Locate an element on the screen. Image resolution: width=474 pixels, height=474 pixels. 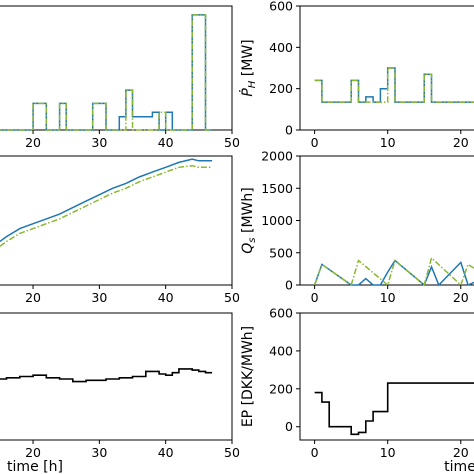
y-tick-label: 1500 is located at coordinates (277, 188).